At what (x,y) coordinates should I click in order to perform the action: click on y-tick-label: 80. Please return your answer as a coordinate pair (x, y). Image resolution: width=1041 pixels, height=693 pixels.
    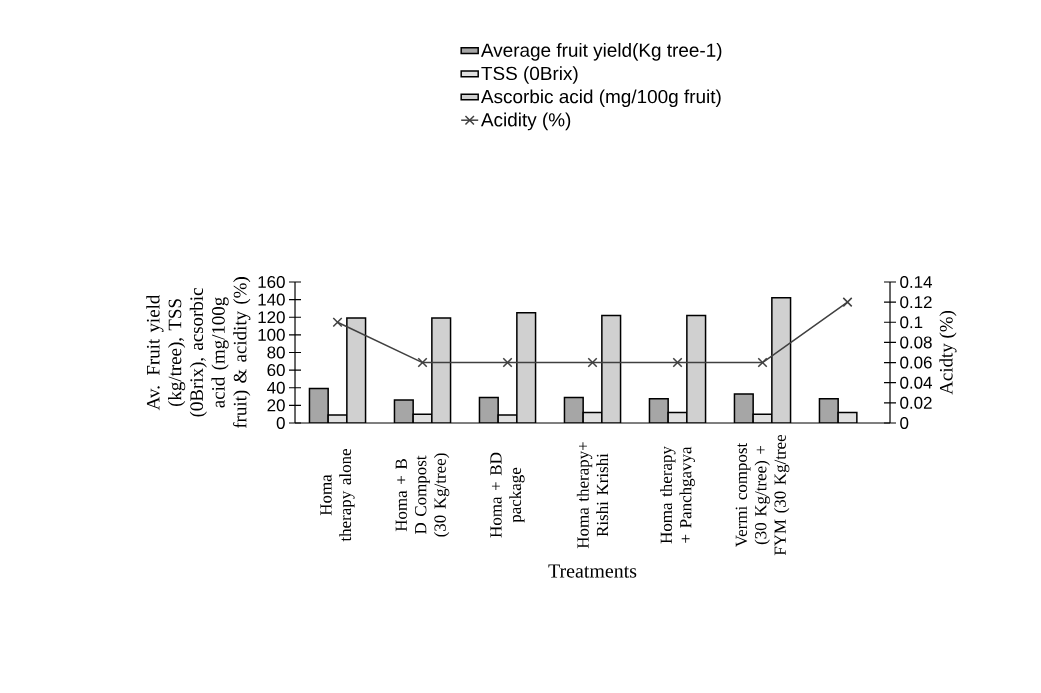
    Looking at the image, I should click on (276, 352).